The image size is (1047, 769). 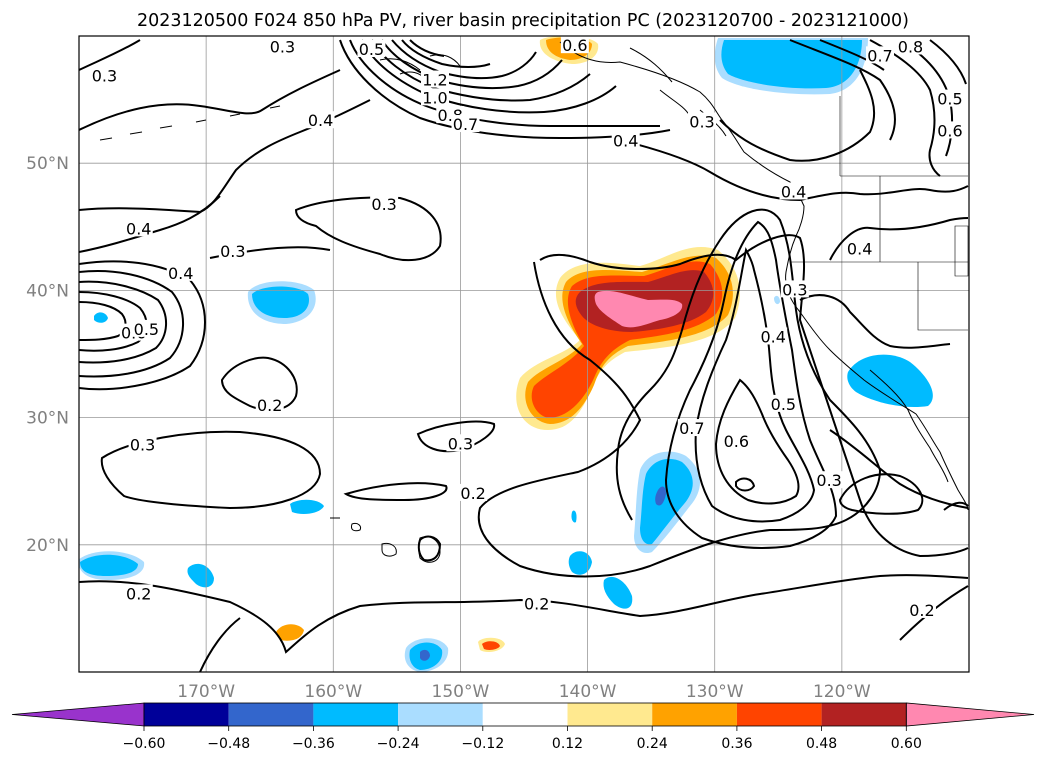 What do you see at coordinates (144, 744) in the screenshot?
I see `colorbar-tick-label: −0.60` at bounding box center [144, 744].